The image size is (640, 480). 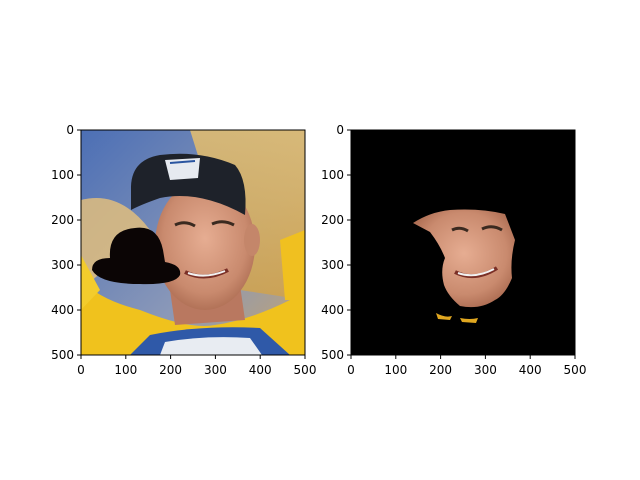 What do you see at coordinates (332, 355) in the screenshot?
I see `right-y-tick-label: 500` at bounding box center [332, 355].